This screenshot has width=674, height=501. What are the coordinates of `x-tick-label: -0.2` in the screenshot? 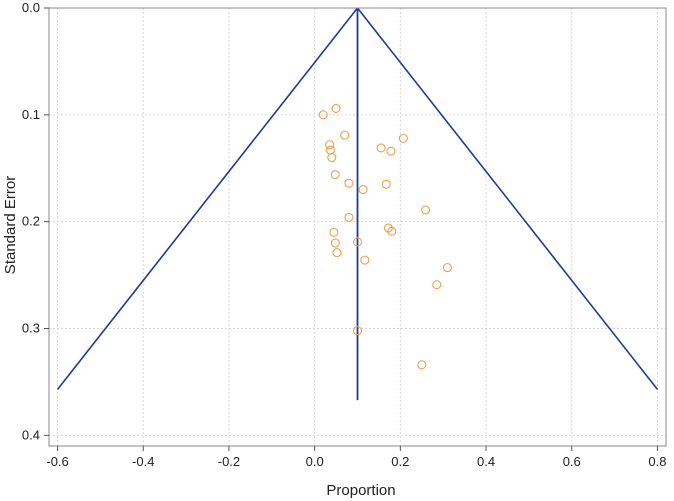 It's located at (229, 461).